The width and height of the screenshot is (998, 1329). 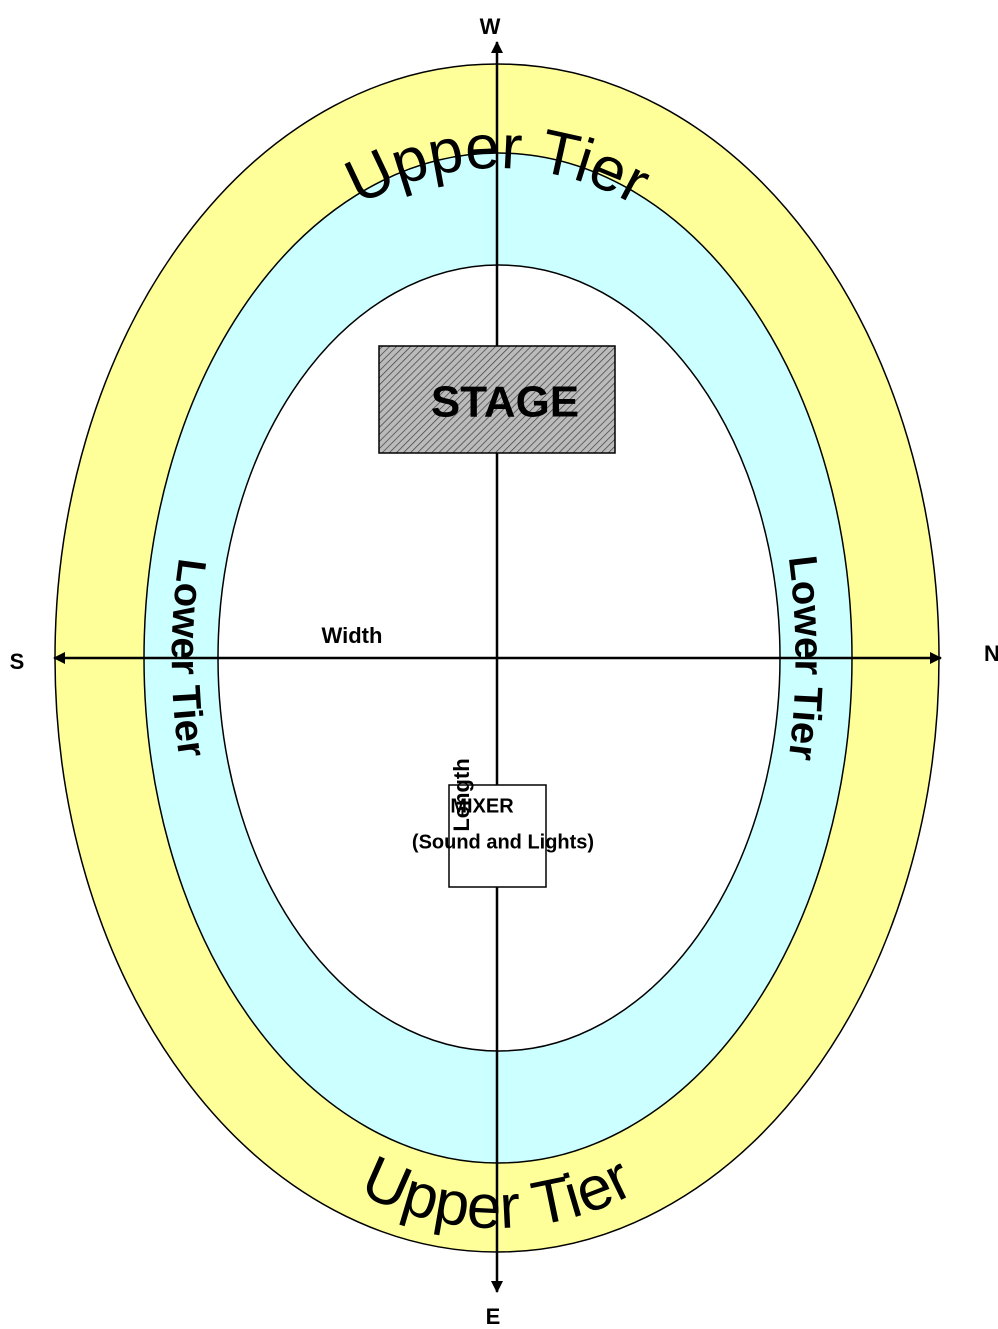 I want to click on width-label: Width, so click(x=352, y=635).